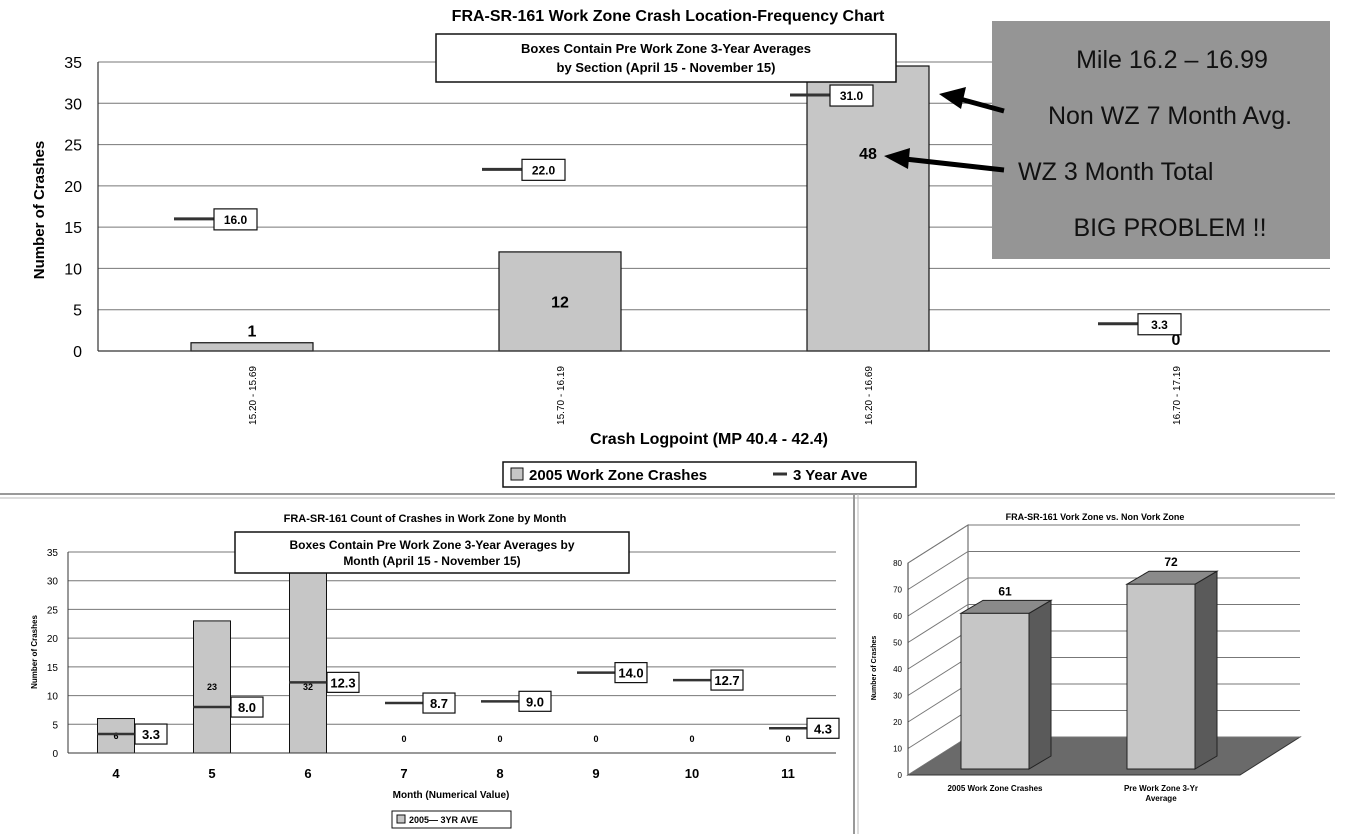 The height and width of the screenshot is (834, 1348). What do you see at coordinates (897, 563) in the screenshot?
I see `br-y-tick-label: 80` at bounding box center [897, 563].